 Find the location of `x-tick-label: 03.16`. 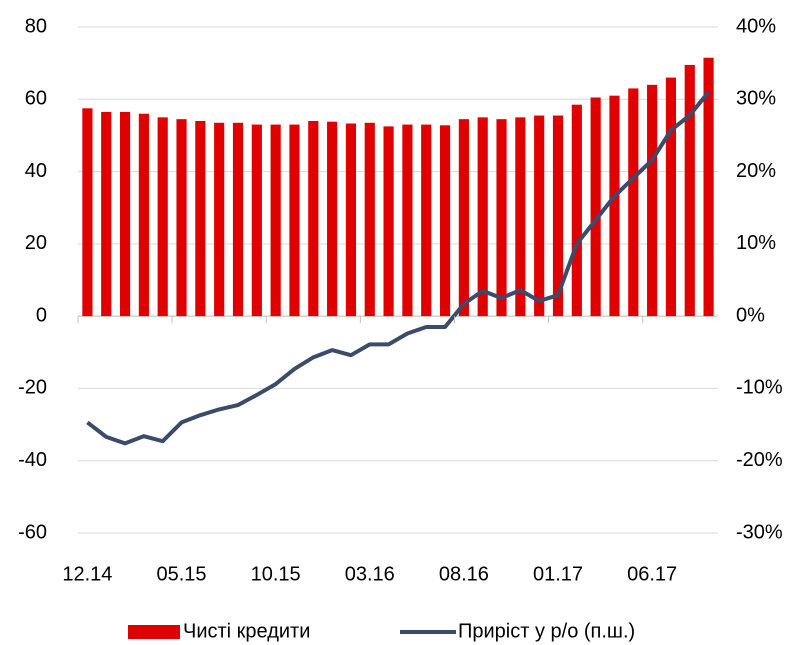

x-tick-label: 03.16 is located at coordinates (370, 574).